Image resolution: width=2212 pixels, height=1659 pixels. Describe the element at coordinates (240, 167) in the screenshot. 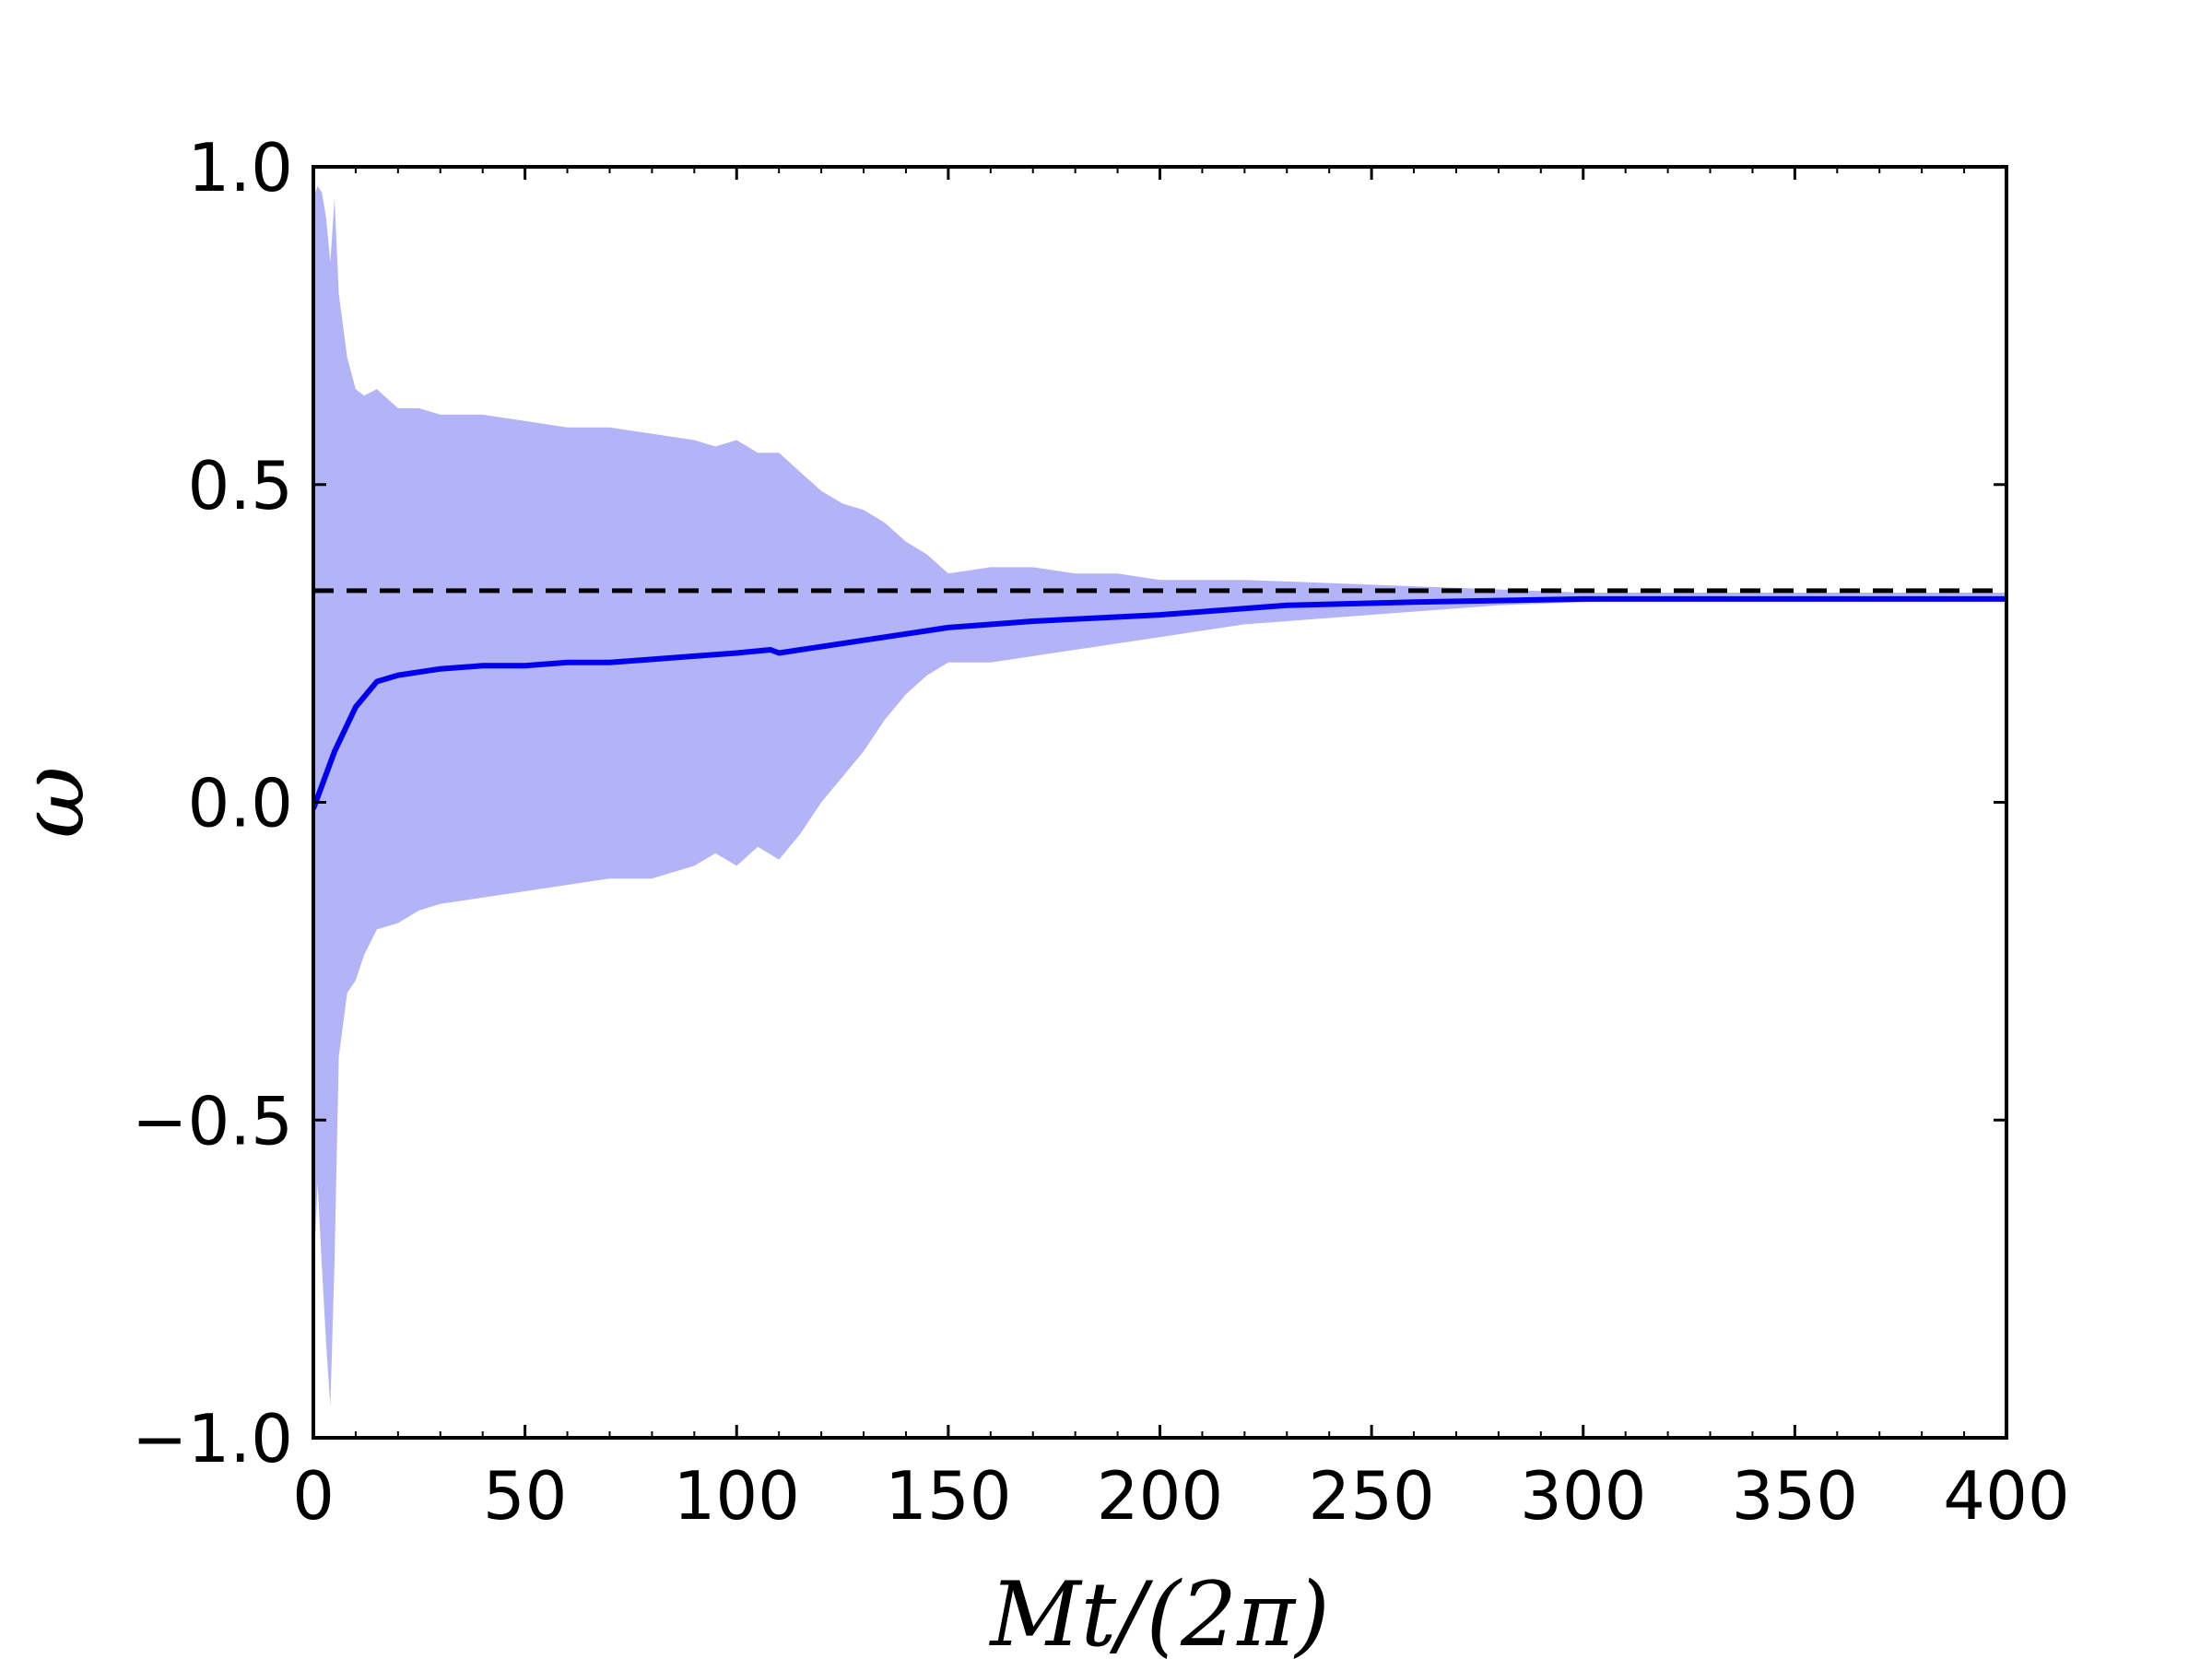

I see `y-tick-label: 1.0` at that location.